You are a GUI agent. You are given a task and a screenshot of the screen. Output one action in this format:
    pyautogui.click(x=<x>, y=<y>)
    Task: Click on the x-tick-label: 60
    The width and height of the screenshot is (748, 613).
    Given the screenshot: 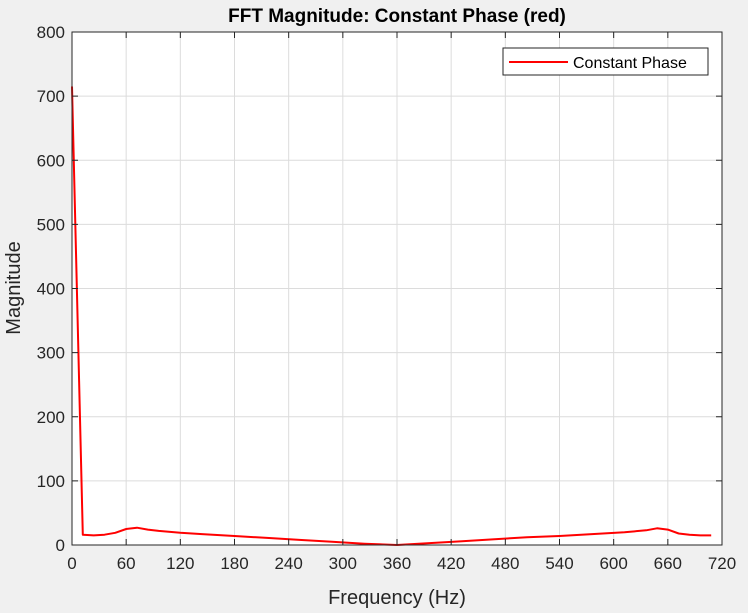 What is the action you would take?
    pyautogui.click(x=126, y=563)
    